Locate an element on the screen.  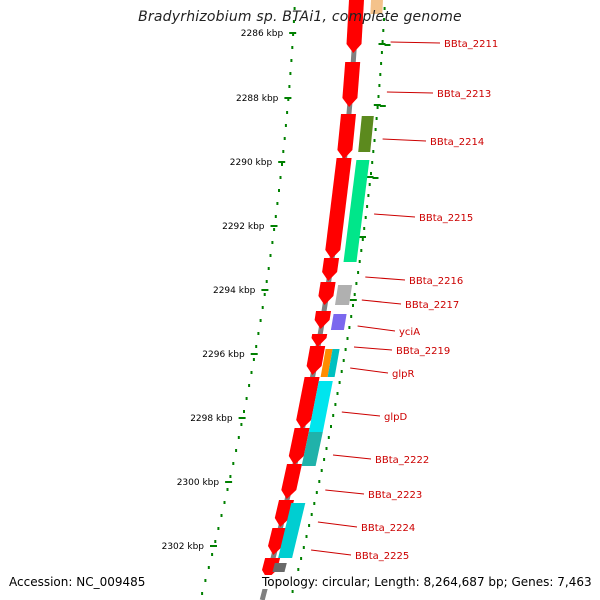
gene-label: BBta_2211 is located at coordinates (471, 44).